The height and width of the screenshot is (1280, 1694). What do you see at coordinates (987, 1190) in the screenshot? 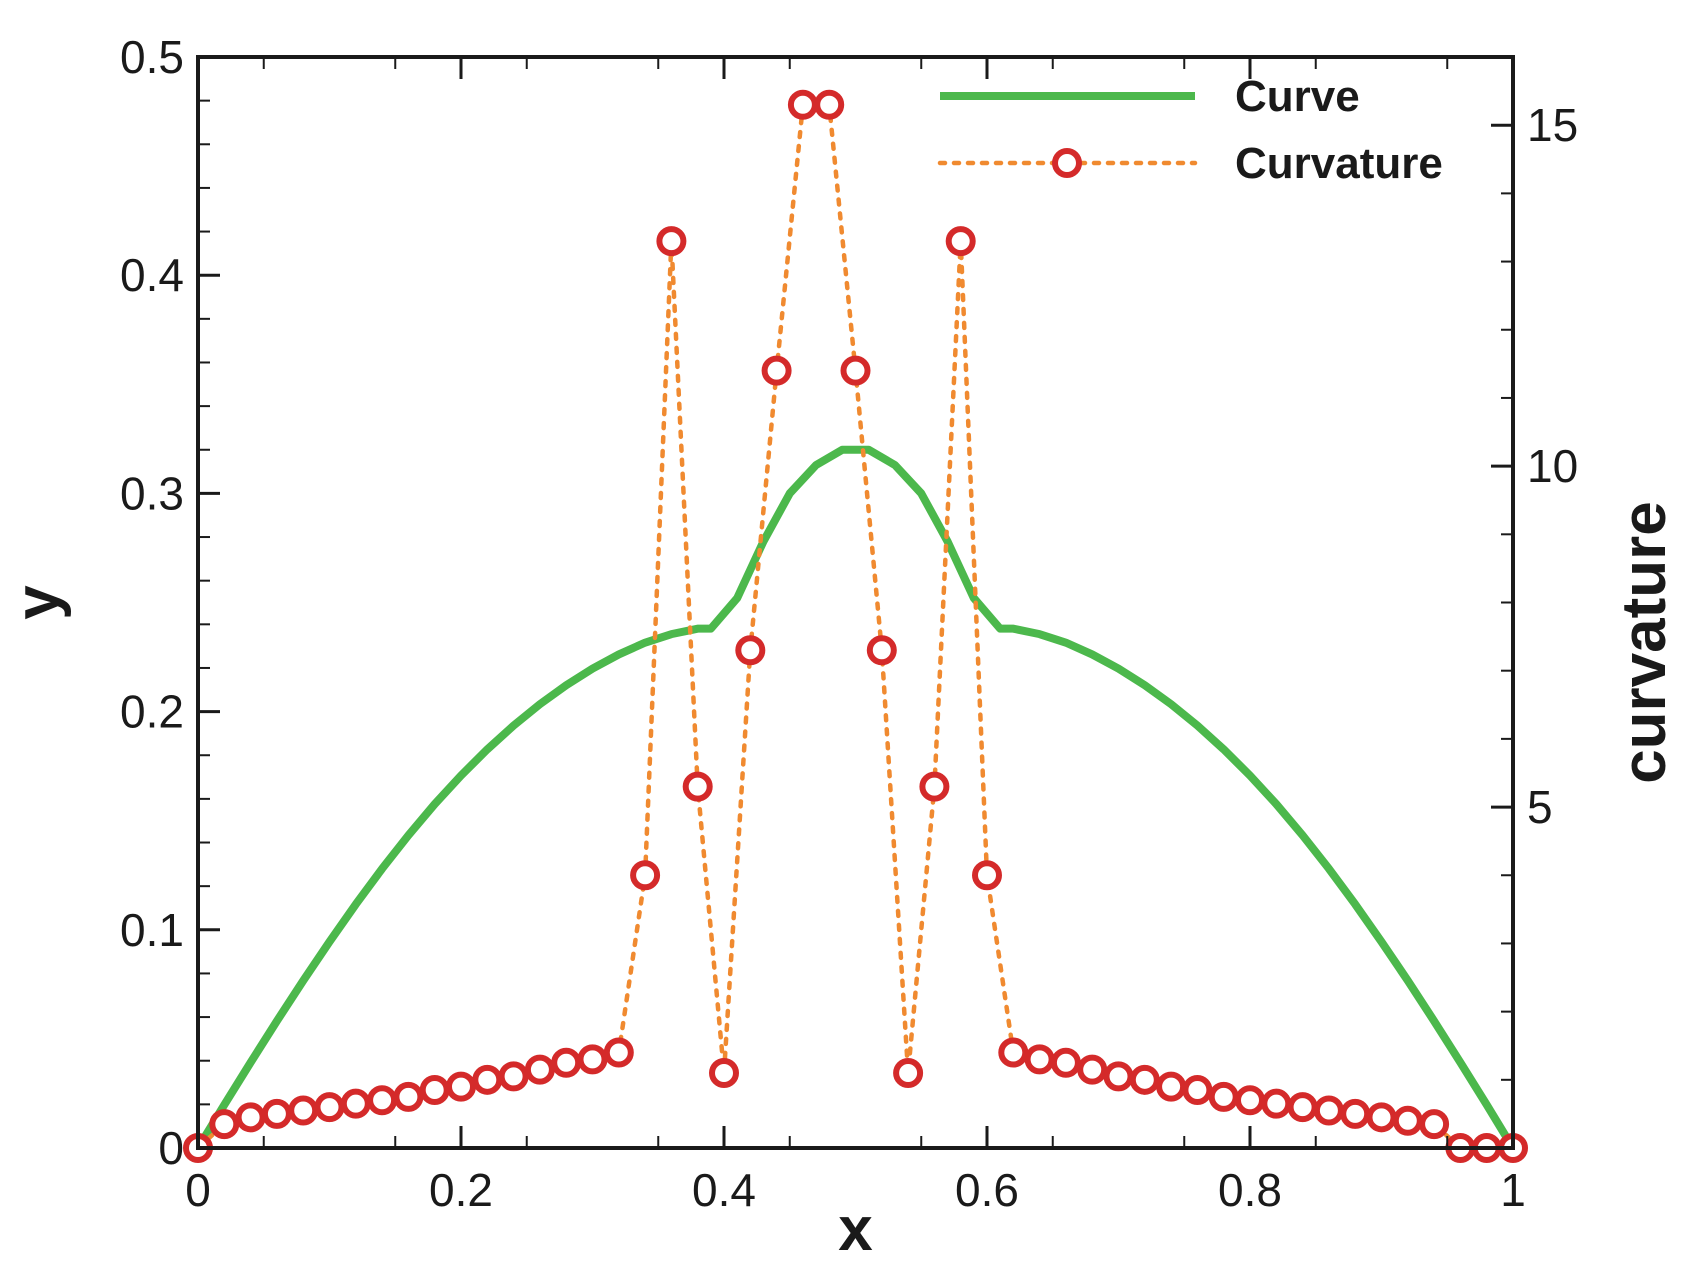
I see `x-tick-label: 0.6` at bounding box center [987, 1190].